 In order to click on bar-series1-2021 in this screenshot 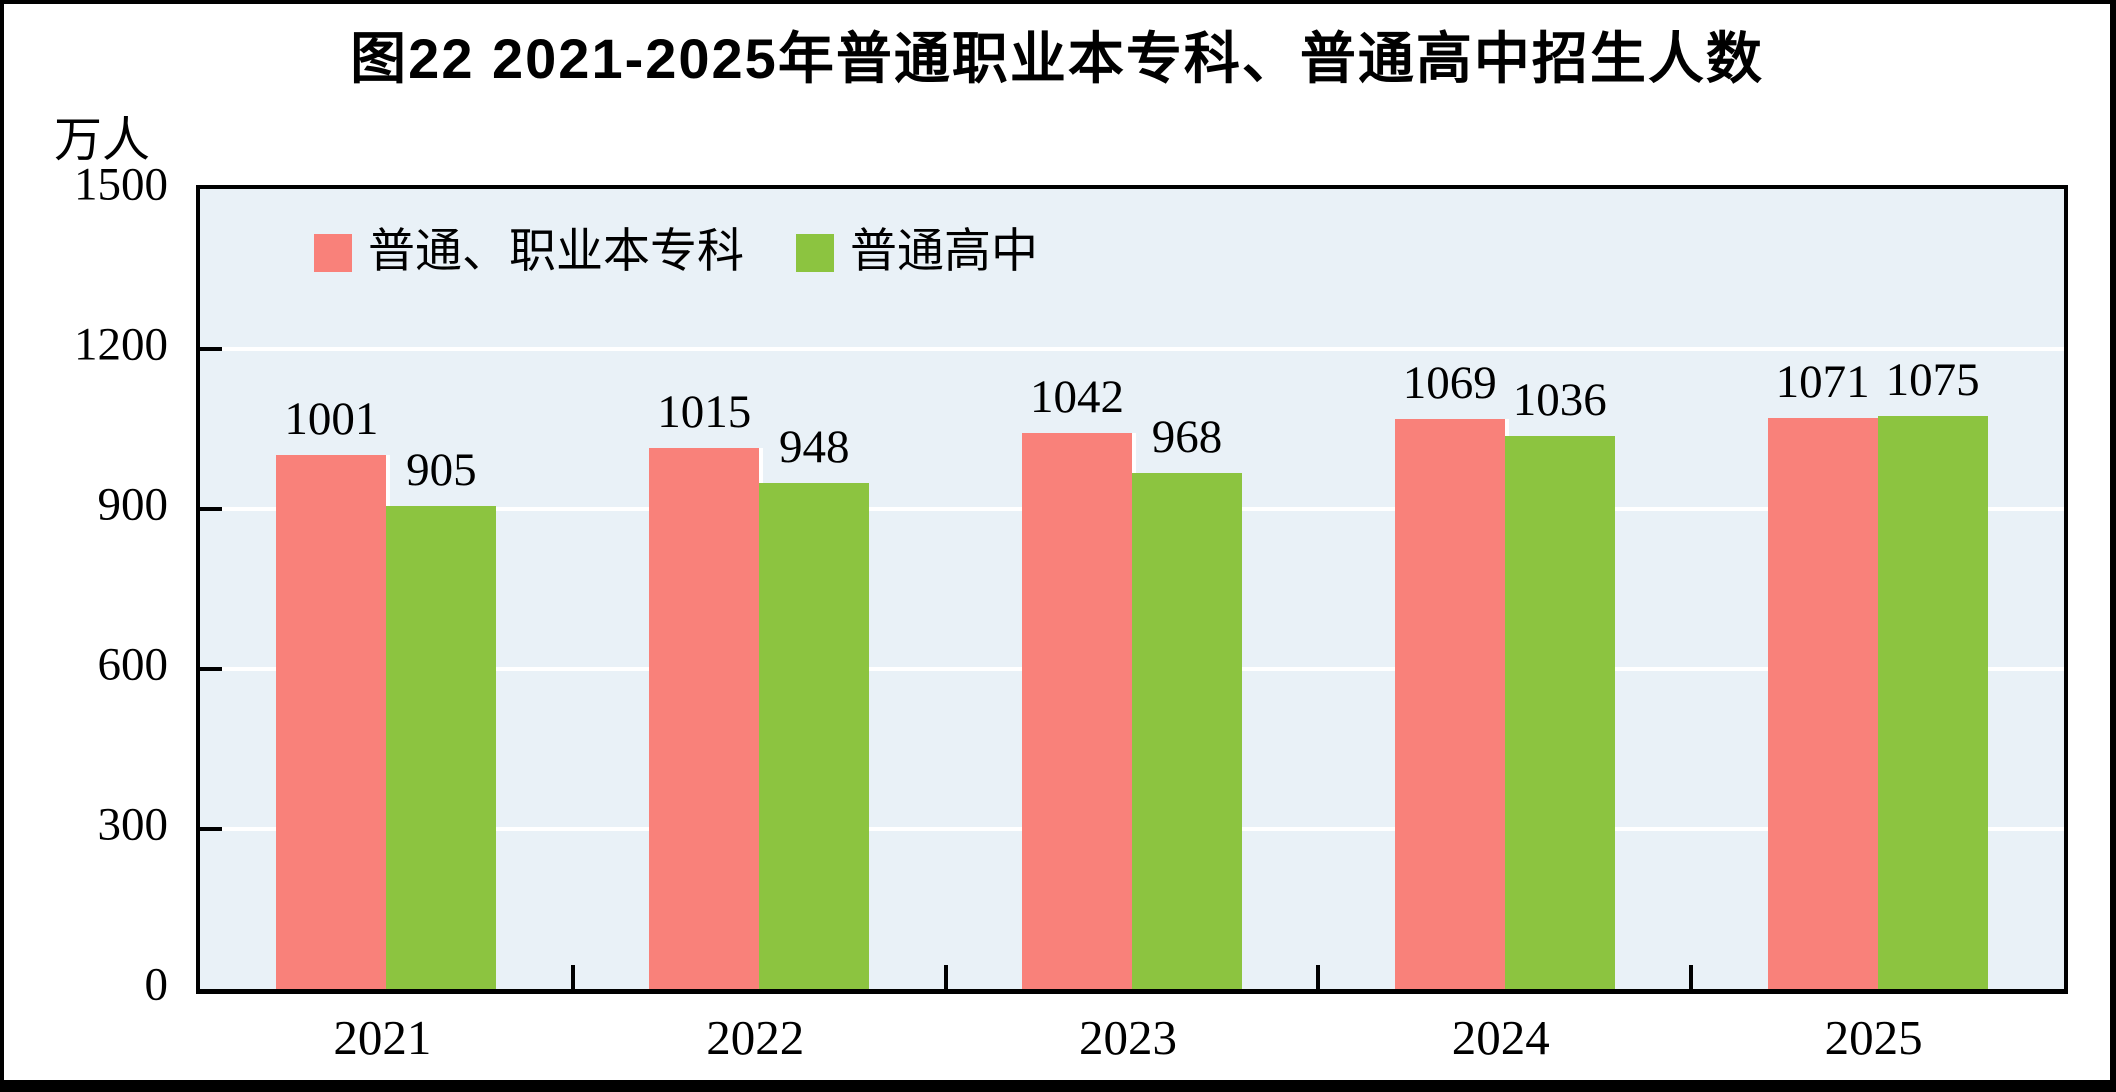, I will do `click(441, 747)`.